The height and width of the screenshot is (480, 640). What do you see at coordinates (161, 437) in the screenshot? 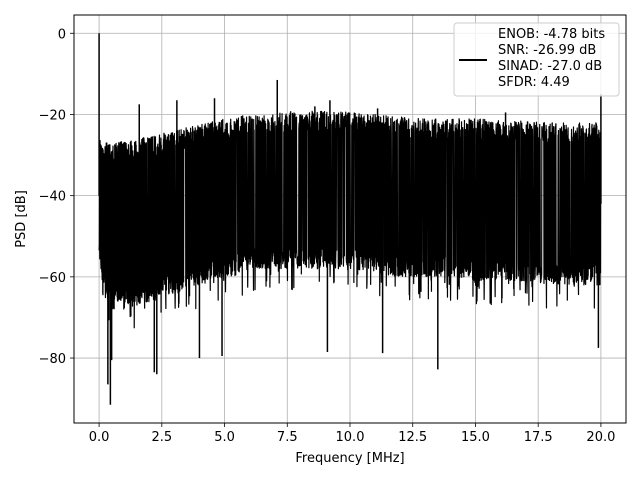
I see `x-tick-label: 2.5` at bounding box center [161, 437].